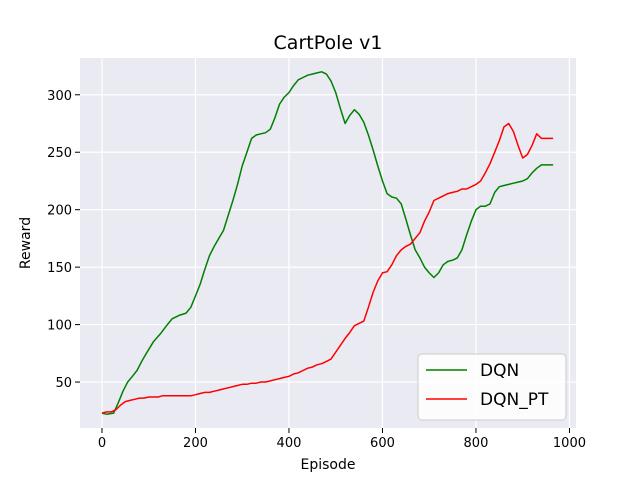 This screenshot has height=480, width=640. What do you see at coordinates (569, 443) in the screenshot?
I see `x-tick-label: 1000` at bounding box center [569, 443].